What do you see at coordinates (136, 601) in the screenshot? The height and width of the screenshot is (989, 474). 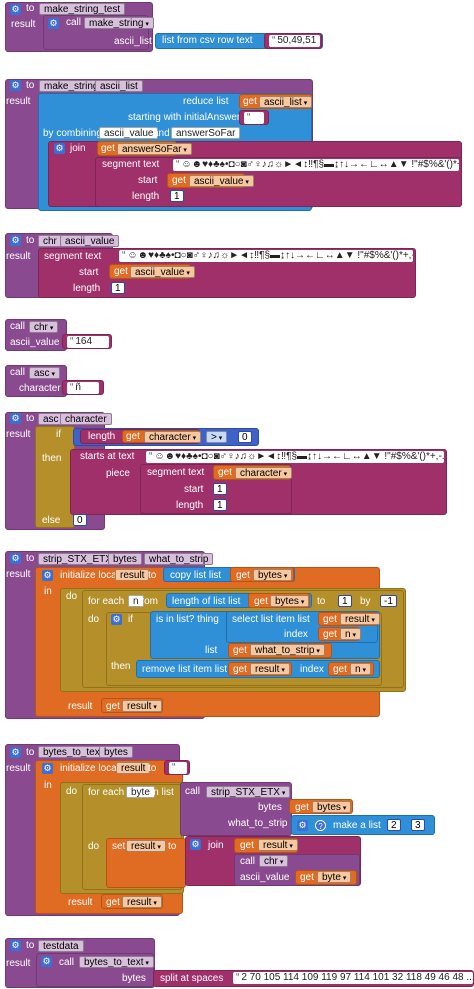 I see `loop-var-field: n` at bounding box center [136, 601].